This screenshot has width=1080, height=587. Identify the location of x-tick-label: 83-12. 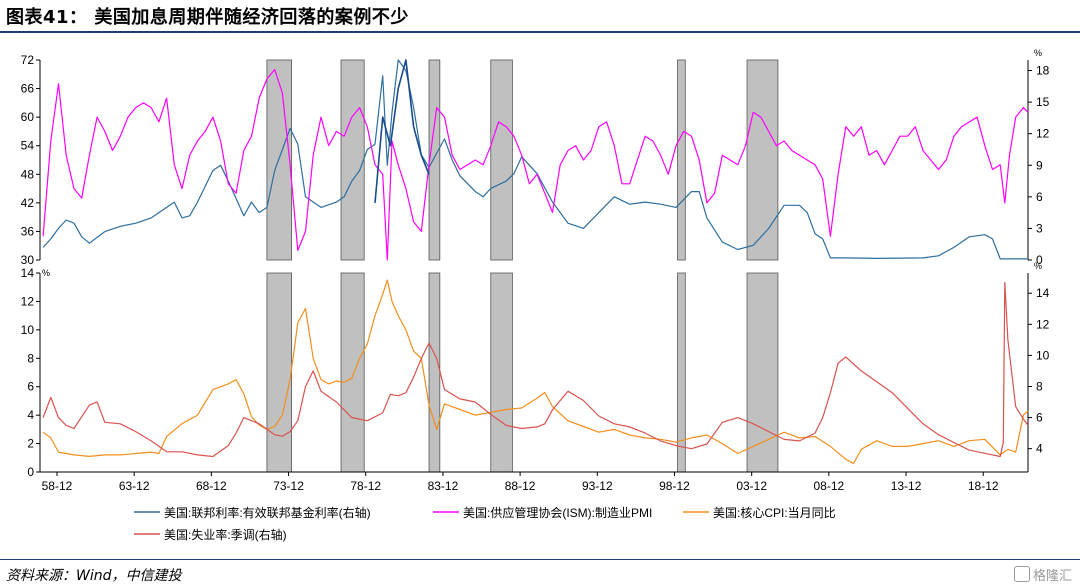
(443, 486).